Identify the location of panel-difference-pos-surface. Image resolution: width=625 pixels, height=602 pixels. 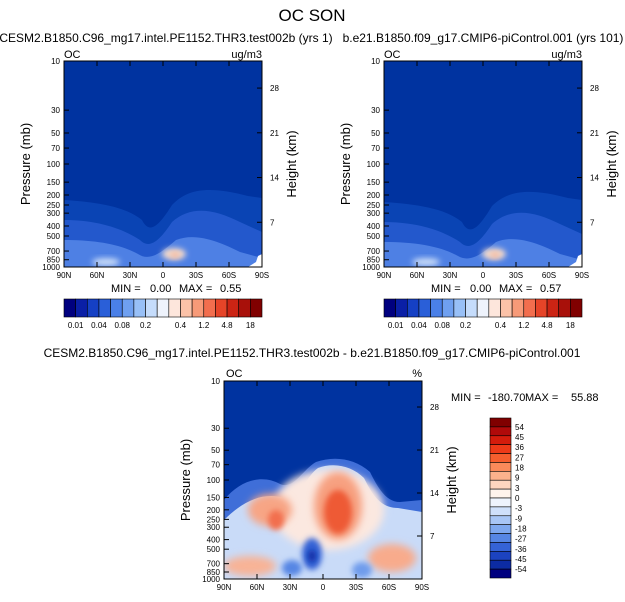
(250, 566).